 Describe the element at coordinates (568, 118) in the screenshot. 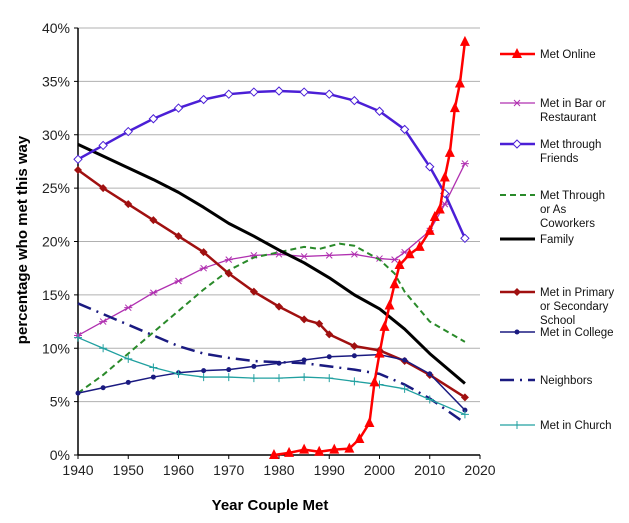

I see `legend-label: Restaurant` at that location.